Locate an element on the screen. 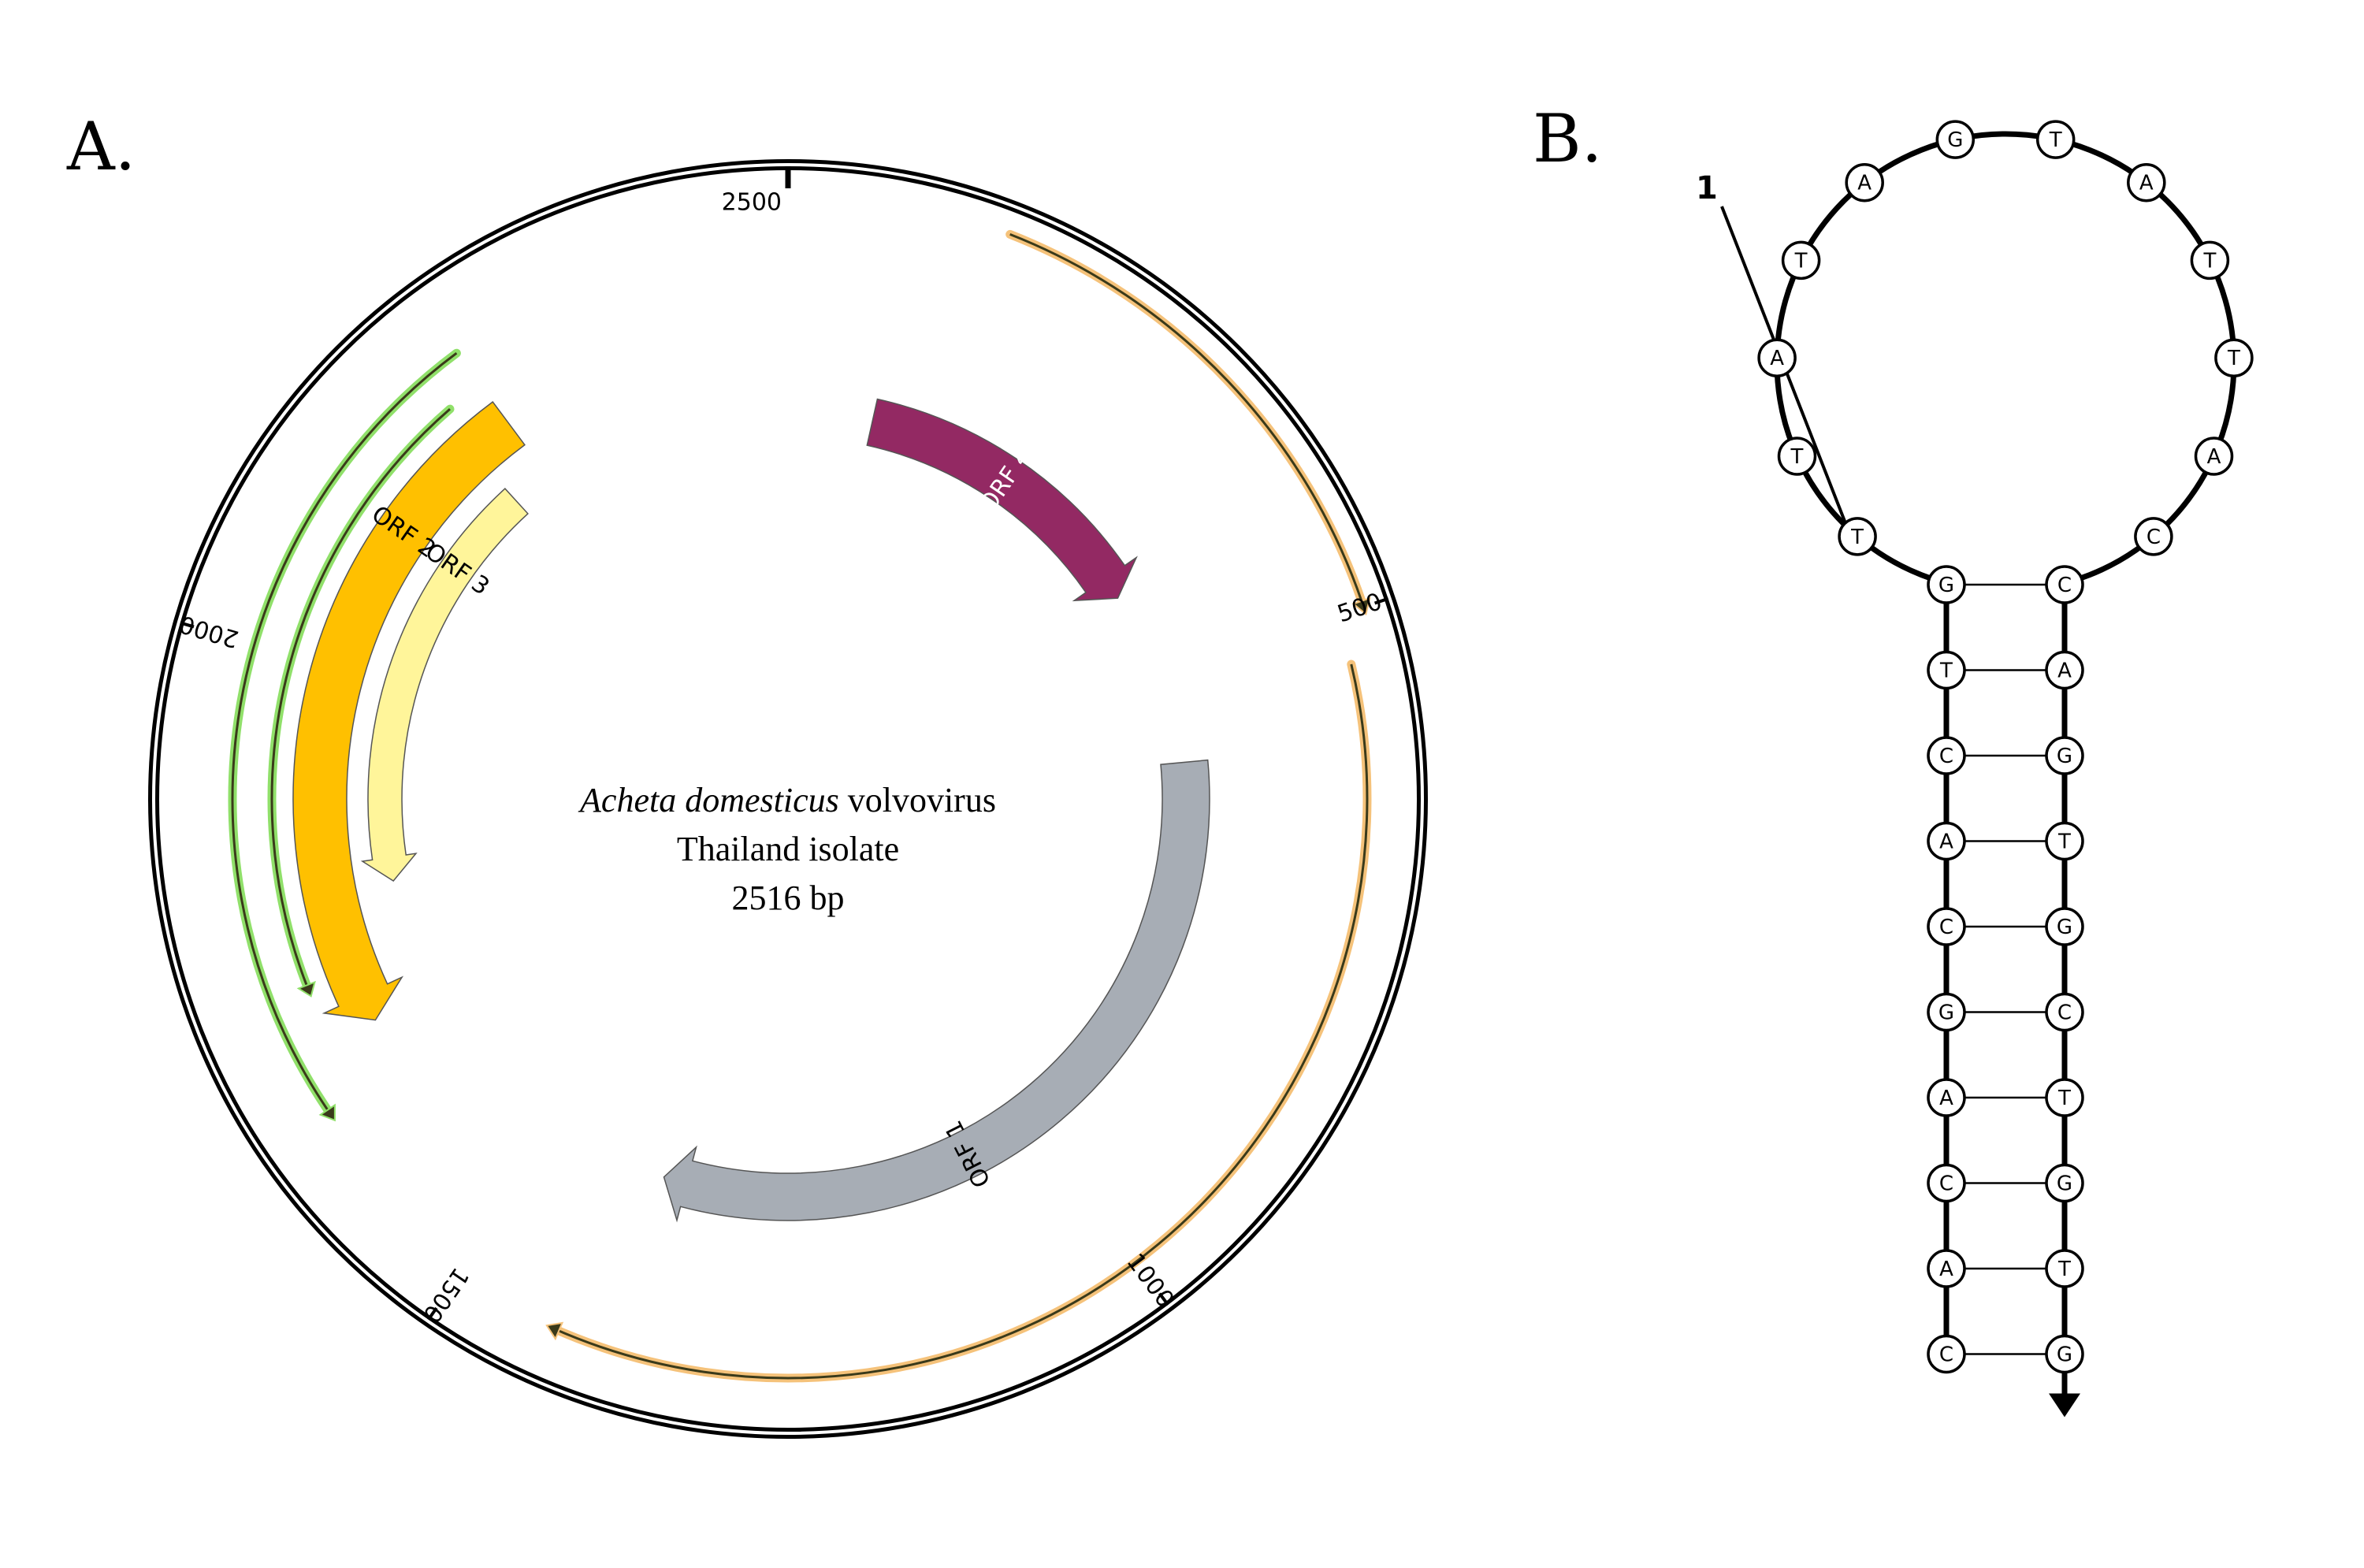 This screenshot has height=1568, width=2364. loop-base: C is located at coordinates (2154, 536).